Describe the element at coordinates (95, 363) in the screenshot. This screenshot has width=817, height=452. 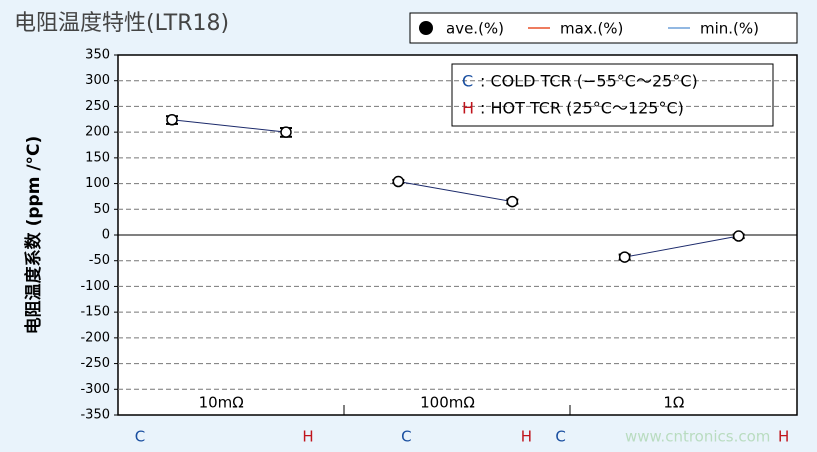
I see `y-tick-label: -250` at that location.